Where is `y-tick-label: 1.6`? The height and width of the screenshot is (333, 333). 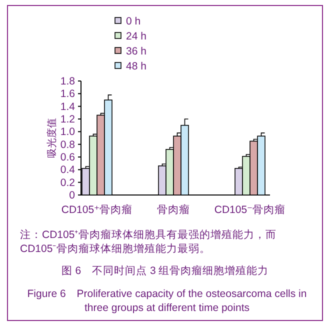 y-tick-label: 1.6 is located at coordinates (68, 94).